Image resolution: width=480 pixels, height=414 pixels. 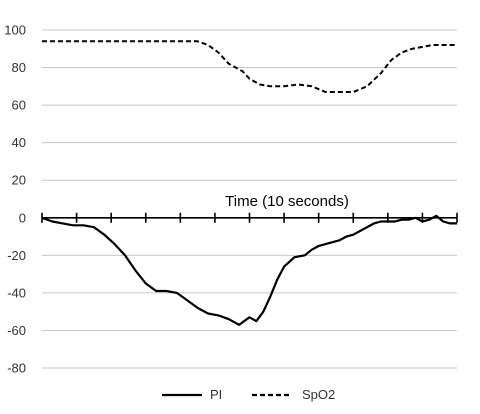 I want to click on y-tick-label-8: -60, so click(x=16, y=330).